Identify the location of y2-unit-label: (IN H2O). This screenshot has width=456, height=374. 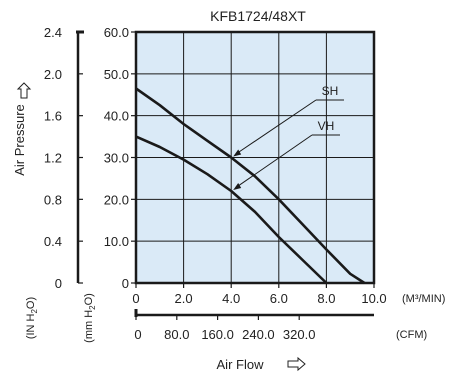
(32, 318).